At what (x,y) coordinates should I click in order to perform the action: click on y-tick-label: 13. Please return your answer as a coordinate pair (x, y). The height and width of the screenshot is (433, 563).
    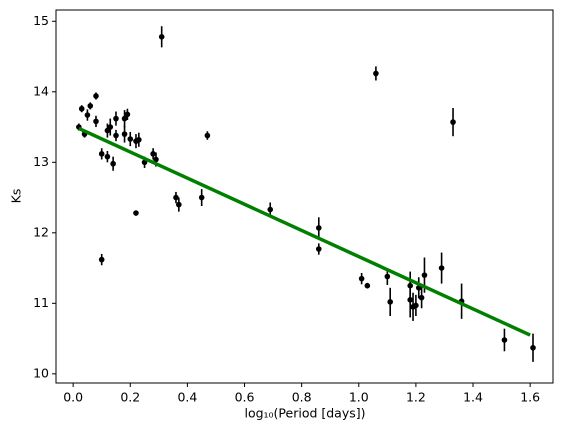
    Looking at the image, I should click on (41, 161).